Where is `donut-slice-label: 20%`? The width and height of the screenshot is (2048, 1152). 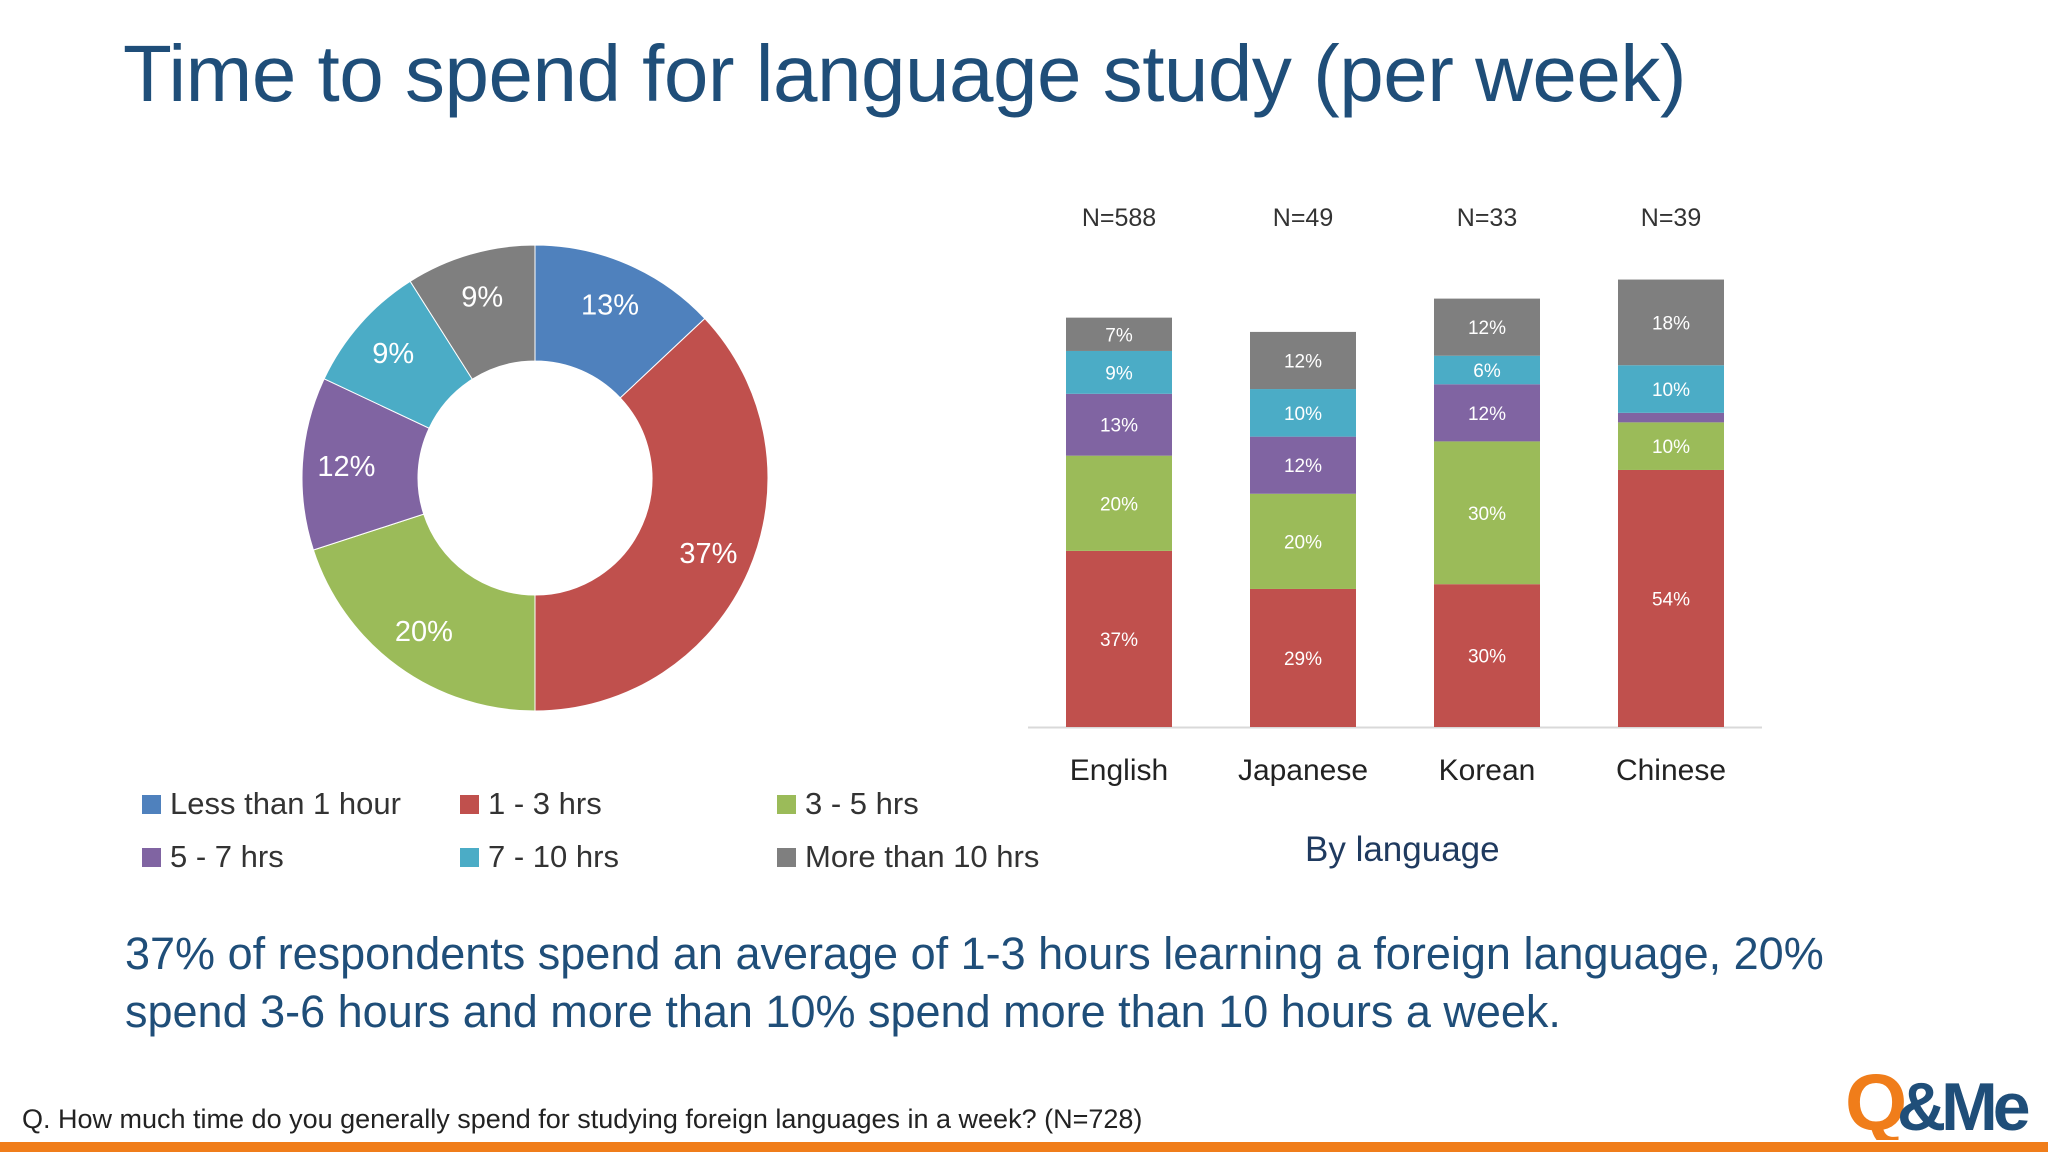
donut-slice-label: 20% is located at coordinates (424, 632).